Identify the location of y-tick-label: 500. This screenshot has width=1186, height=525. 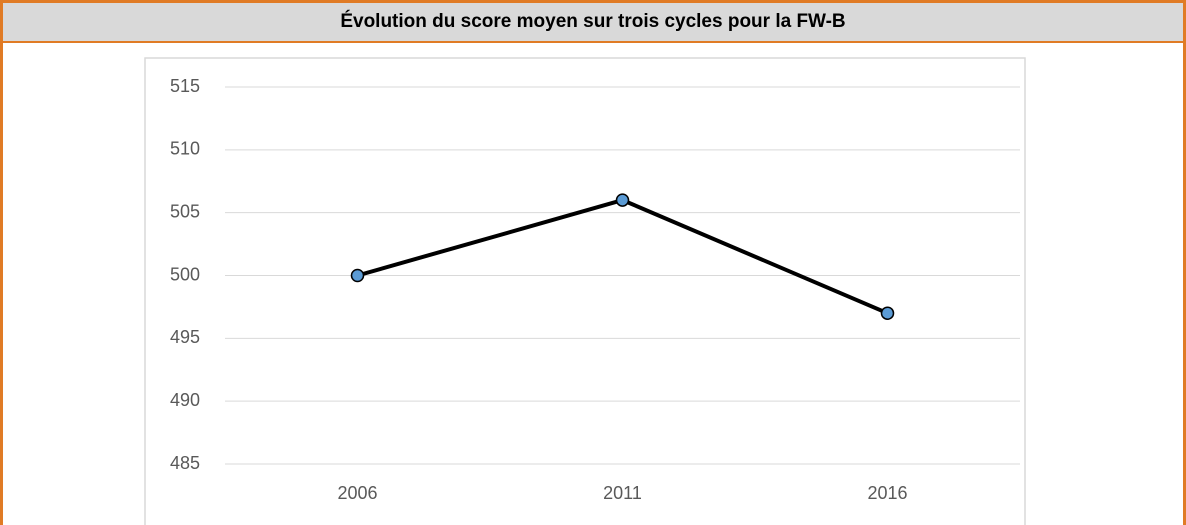
(185, 274).